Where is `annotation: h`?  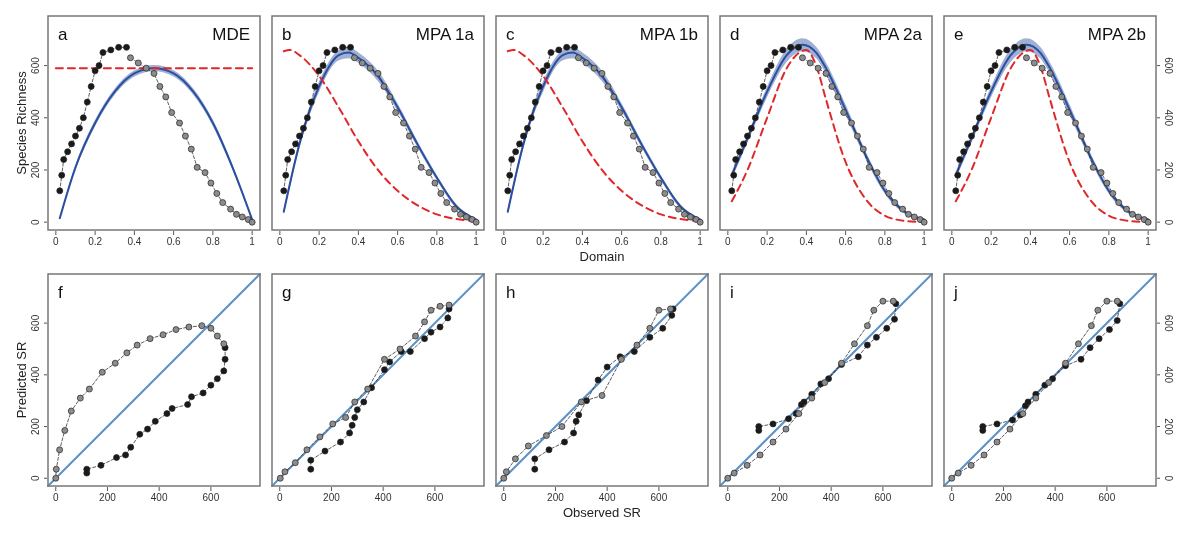 annotation: h is located at coordinates (511, 292).